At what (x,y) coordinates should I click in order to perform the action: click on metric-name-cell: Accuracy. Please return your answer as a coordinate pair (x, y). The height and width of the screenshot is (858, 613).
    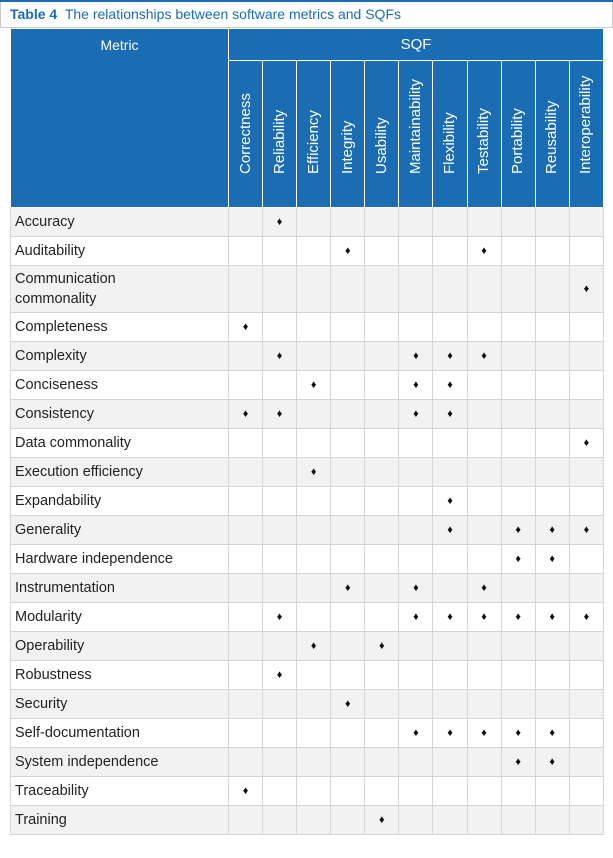
    Looking at the image, I should click on (119, 222).